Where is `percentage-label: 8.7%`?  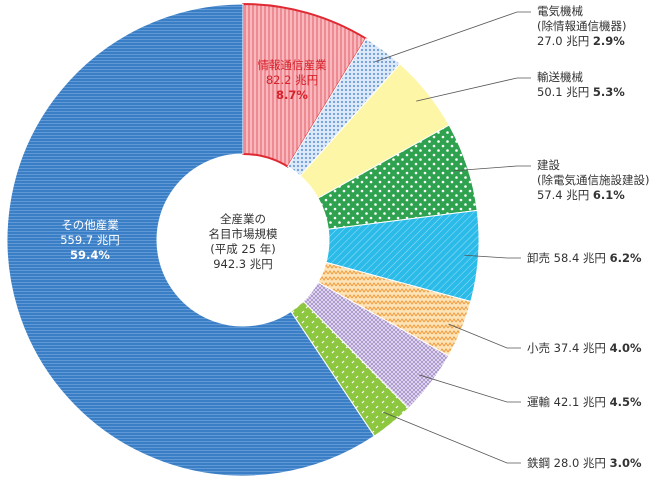 percentage-label: 8.7% is located at coordinates (292, 95).